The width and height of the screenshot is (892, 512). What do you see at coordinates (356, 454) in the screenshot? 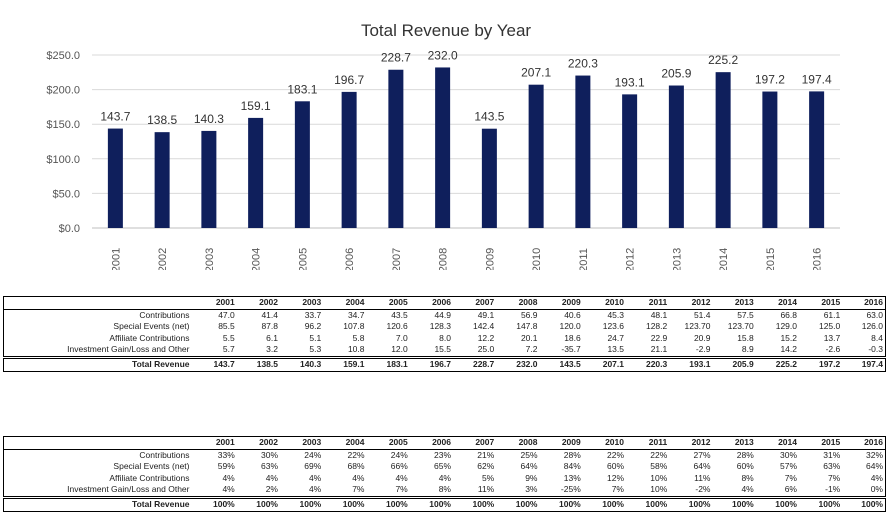
I see `table-cell: 22%` at bounding box center [356, 454].